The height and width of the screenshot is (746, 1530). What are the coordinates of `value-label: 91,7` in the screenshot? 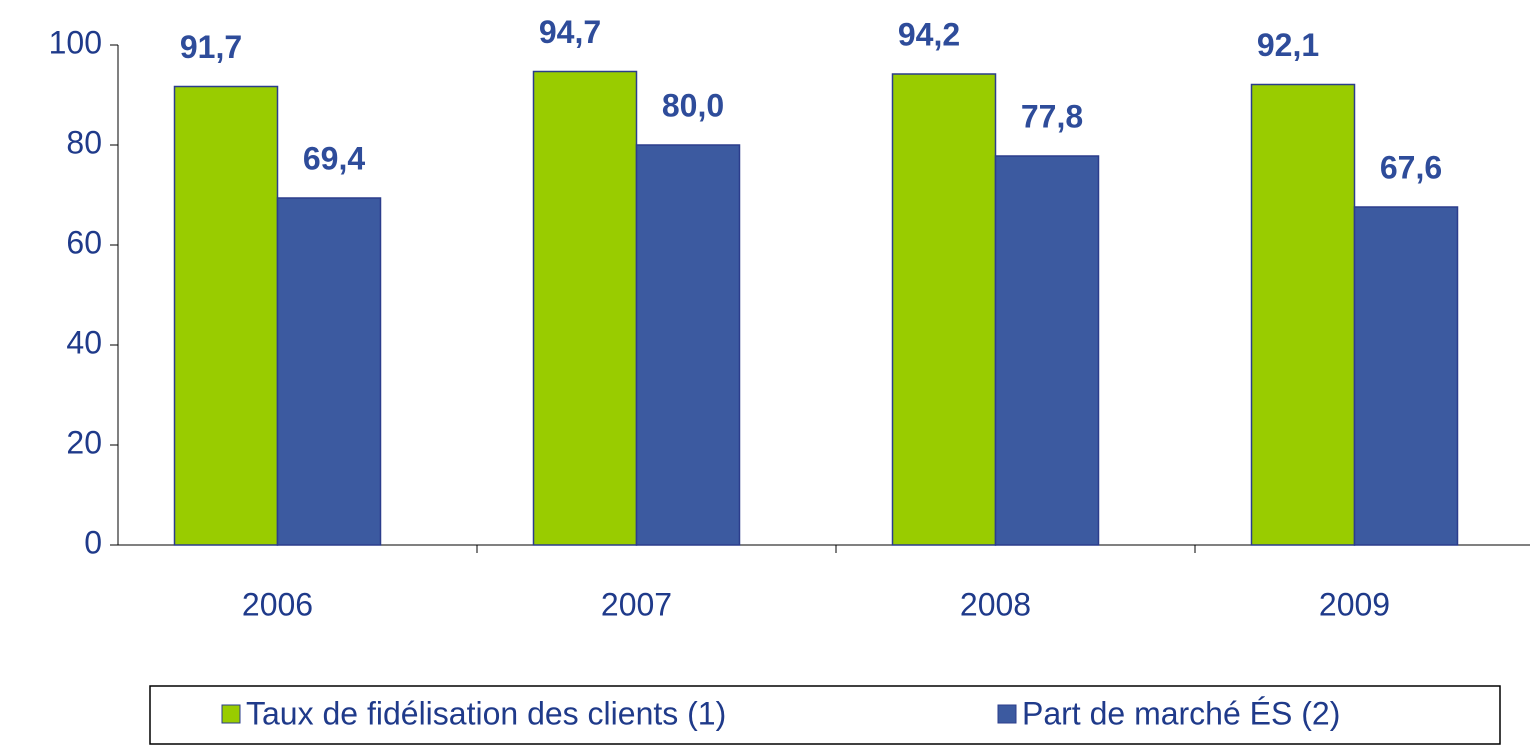 It's located at (211, 47).